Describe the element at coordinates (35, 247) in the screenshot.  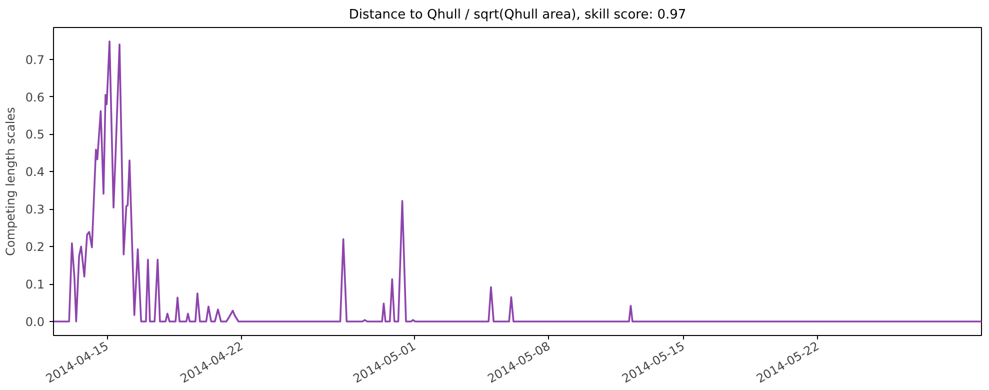
I see `y-tick-label: 0.2` at that location.